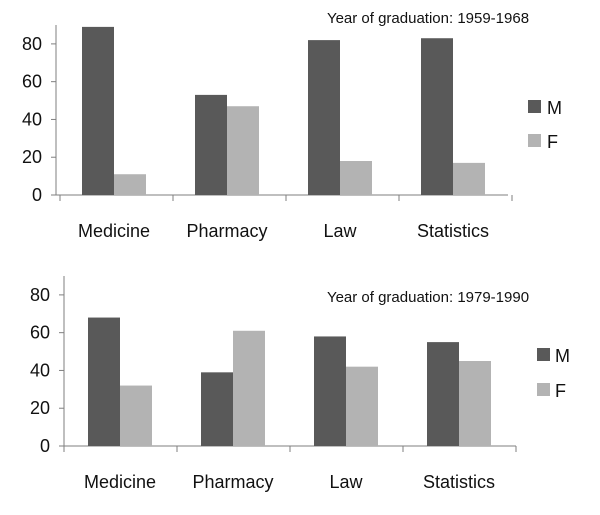  I want to click on chart1-bar-f-law, so click(356, 178).